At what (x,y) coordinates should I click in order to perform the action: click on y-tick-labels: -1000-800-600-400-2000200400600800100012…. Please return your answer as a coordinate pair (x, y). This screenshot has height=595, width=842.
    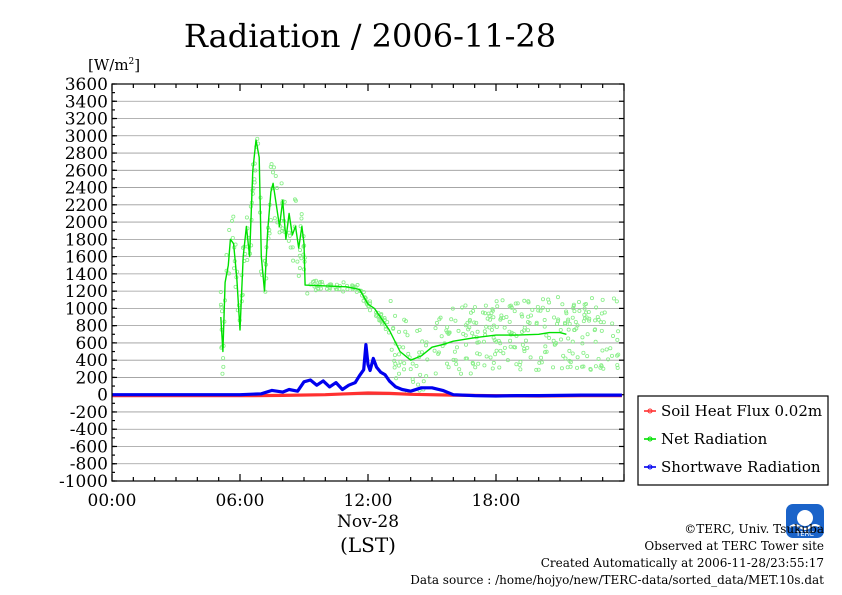
    Looking at the image, I should click on (83, 283).